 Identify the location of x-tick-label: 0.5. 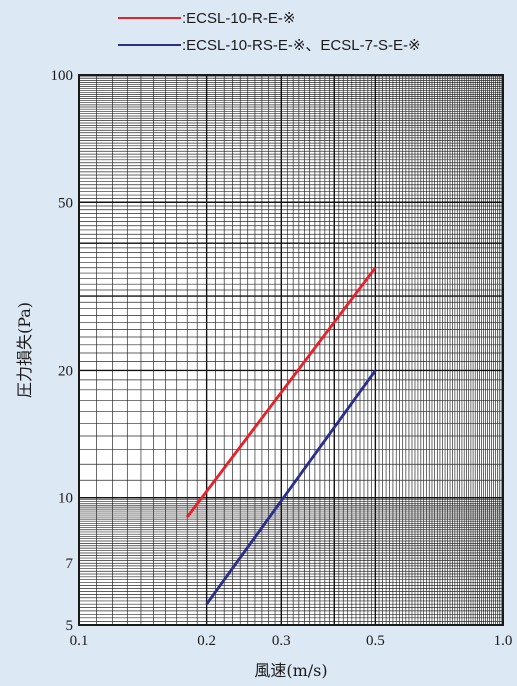
(375, 641).